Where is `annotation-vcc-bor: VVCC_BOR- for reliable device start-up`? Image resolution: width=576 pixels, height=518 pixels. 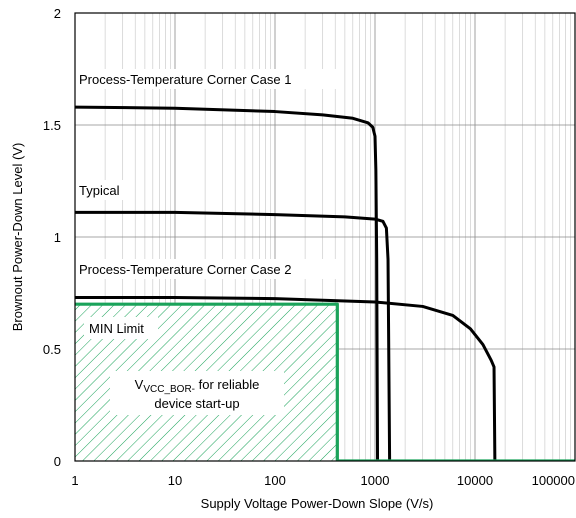 annotation-vcc-bor: VVCC_BOR- for reliable device start-up is located at coordinates (197, 393).